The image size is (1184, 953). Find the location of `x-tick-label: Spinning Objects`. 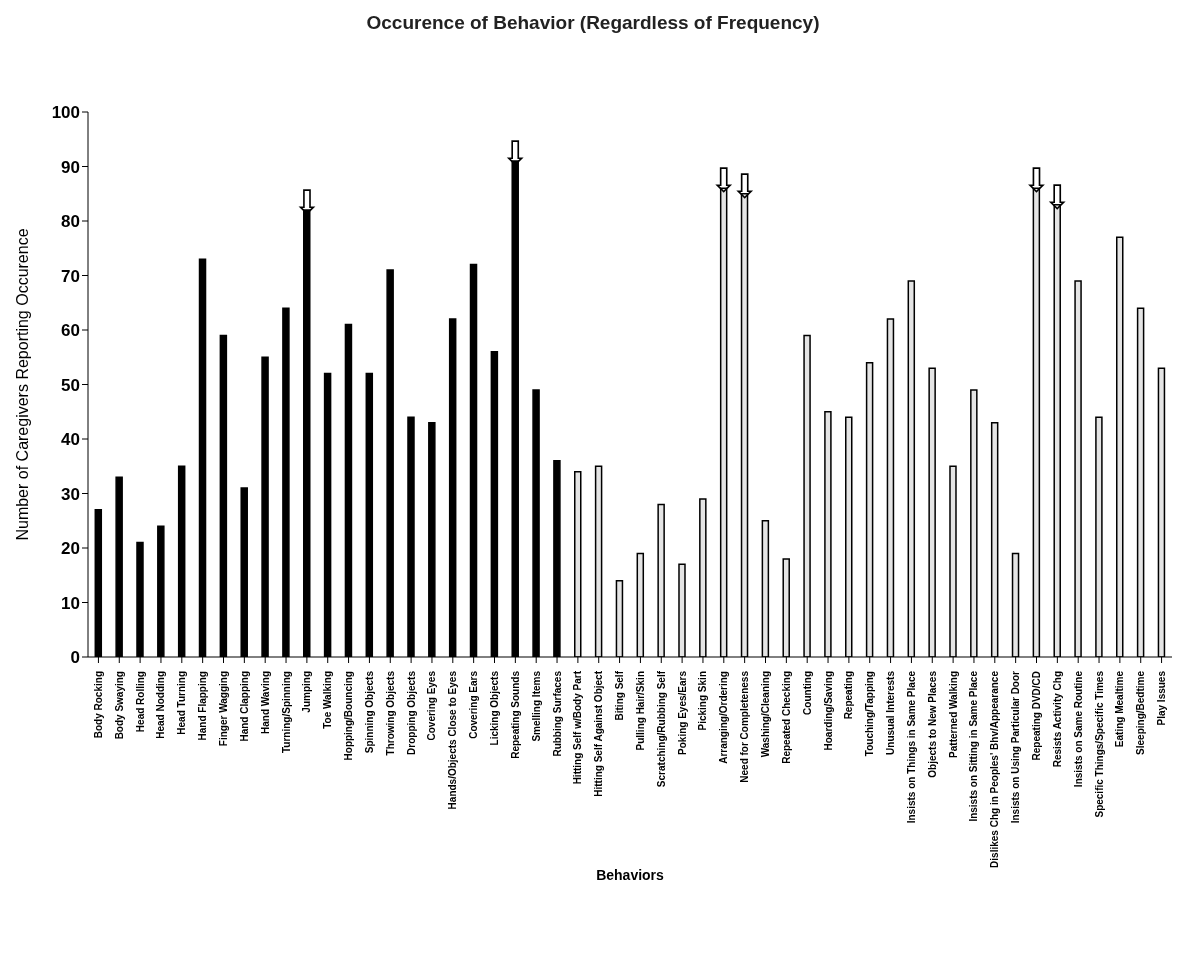

x-tick-label: Spinning Objects is located at coordinates (369, 712).